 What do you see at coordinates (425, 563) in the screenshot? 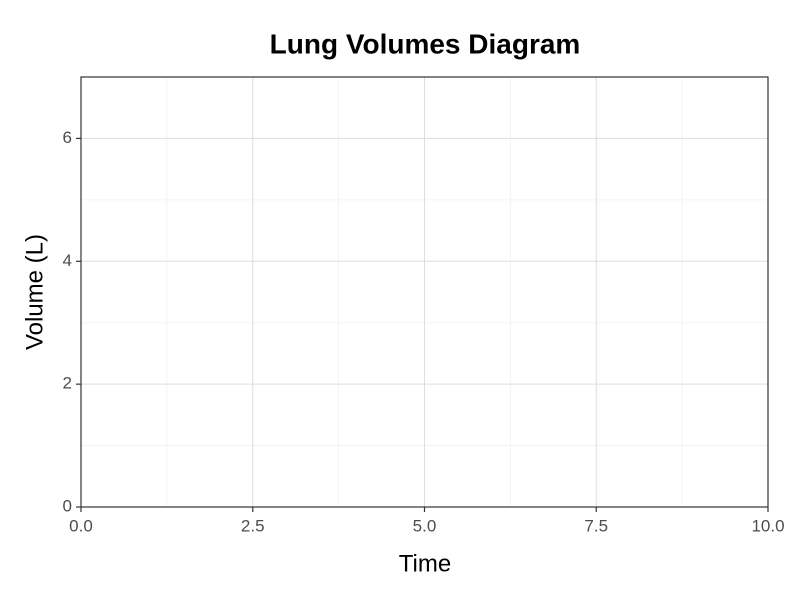
I see `x-axis-label: Time` at bounding box center [425, 563].